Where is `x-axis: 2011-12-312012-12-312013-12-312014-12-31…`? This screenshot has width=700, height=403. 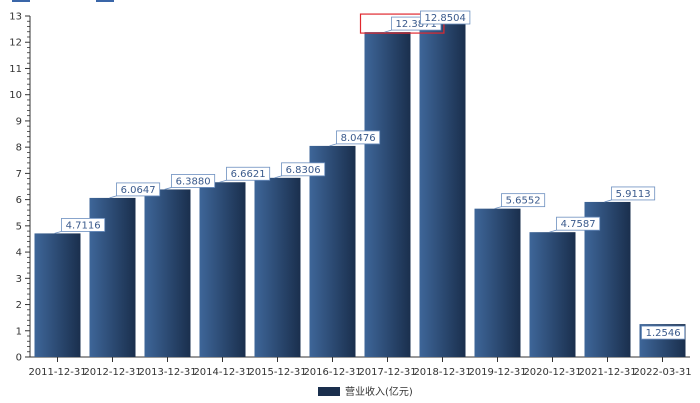
x-axis: 2011-12-312012-12-312013-12-312014-12-31… is located at coordinates (360, 367).